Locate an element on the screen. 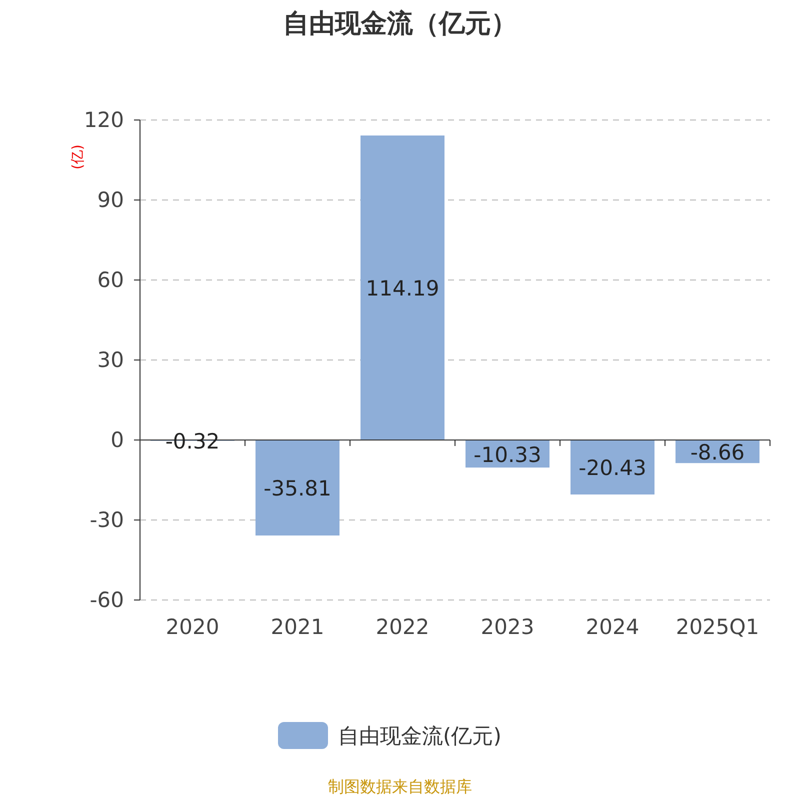 This screenshot has width=800, height=800. data-label: -35.81 is located at coordinates (298, 488).